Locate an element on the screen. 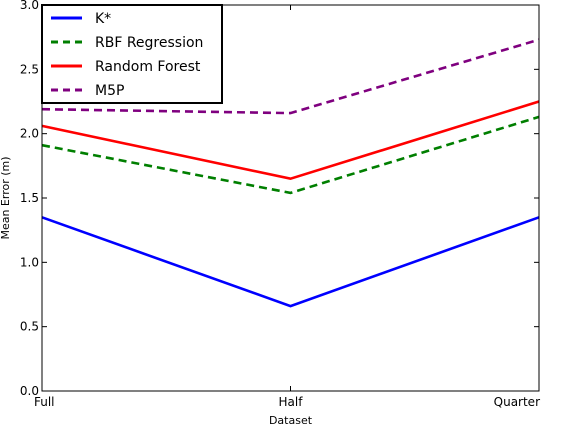  legend-label: M5P is located at coordinates (109, 91).